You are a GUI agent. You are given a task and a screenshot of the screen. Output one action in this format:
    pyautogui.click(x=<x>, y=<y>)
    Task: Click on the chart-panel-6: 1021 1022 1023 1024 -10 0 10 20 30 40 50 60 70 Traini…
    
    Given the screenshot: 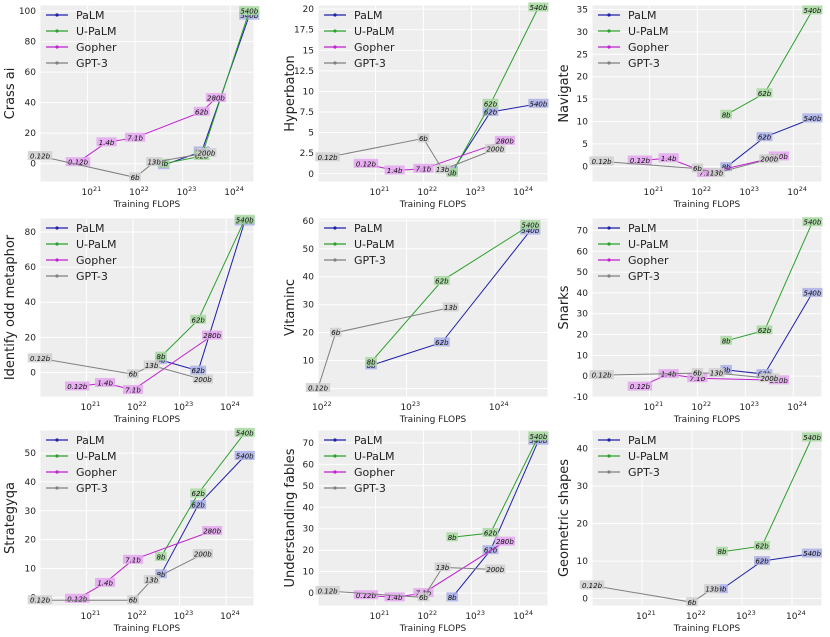 What is the action you would take?
    pyautogui.click(x=690, y=321)
    